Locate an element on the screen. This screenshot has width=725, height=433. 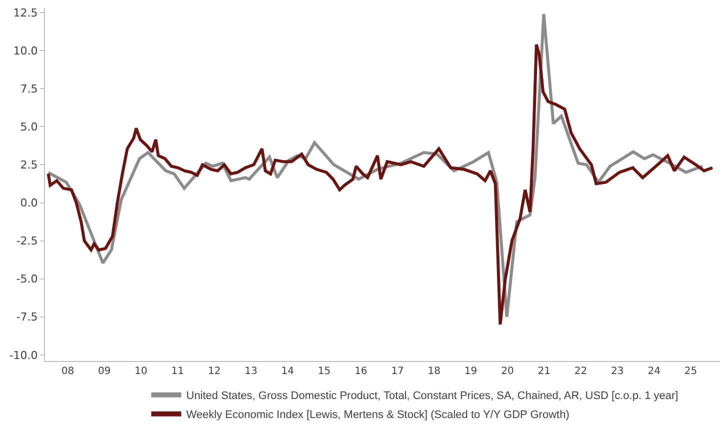
x-tick-label: 16 is located at coordinates (361, 371).